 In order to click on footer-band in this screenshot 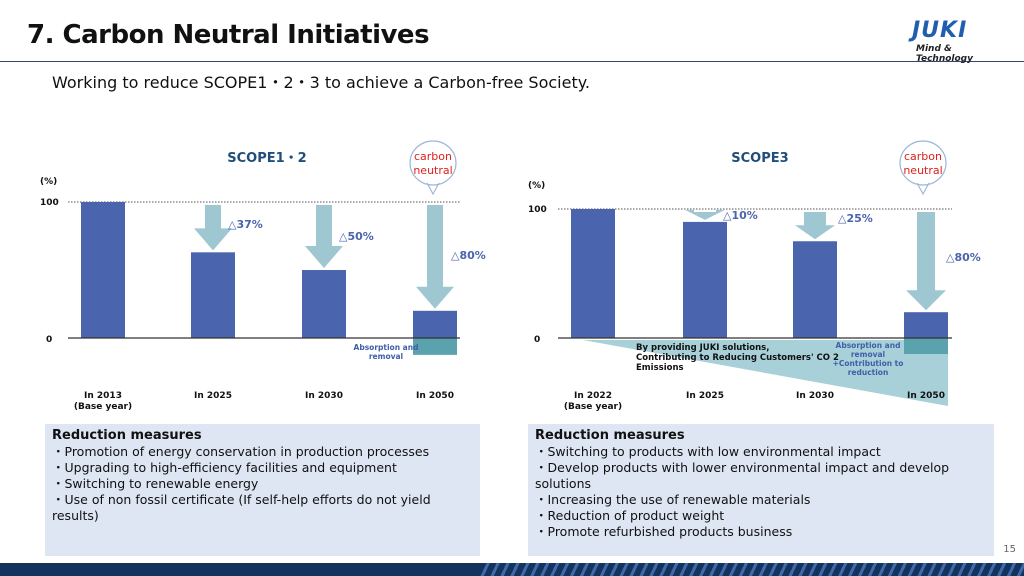, I will do `click(512, 569)`.